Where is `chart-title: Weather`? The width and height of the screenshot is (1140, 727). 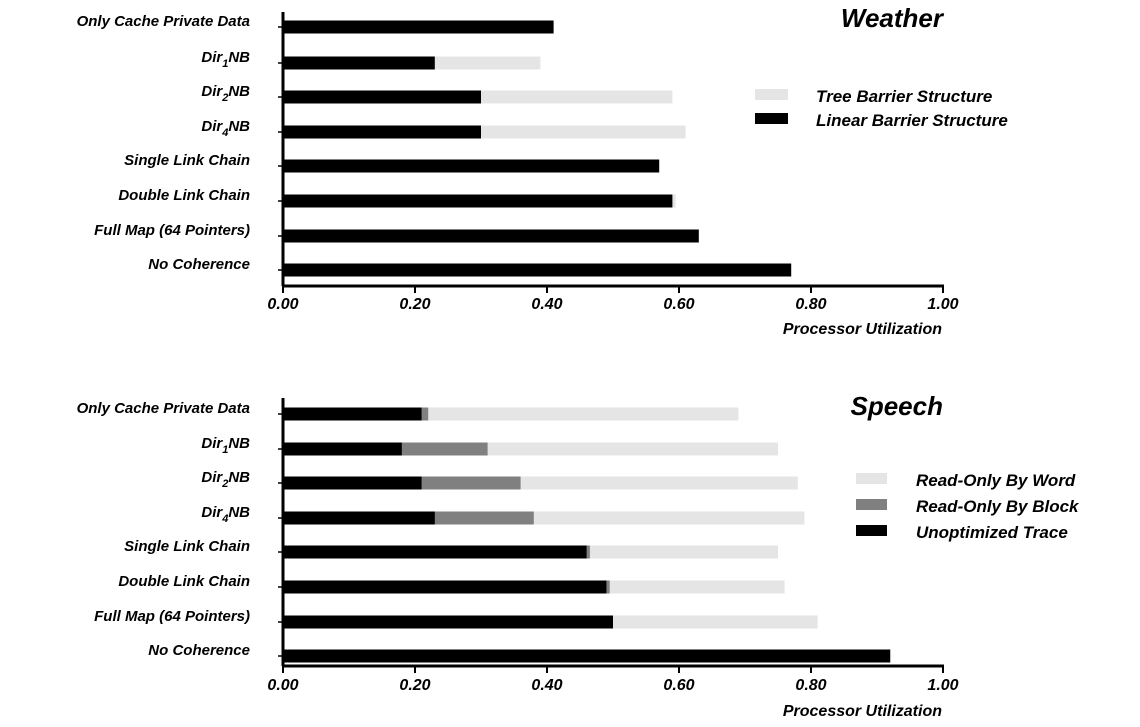 chart-title: Weather is located at coordinates (893, 18).